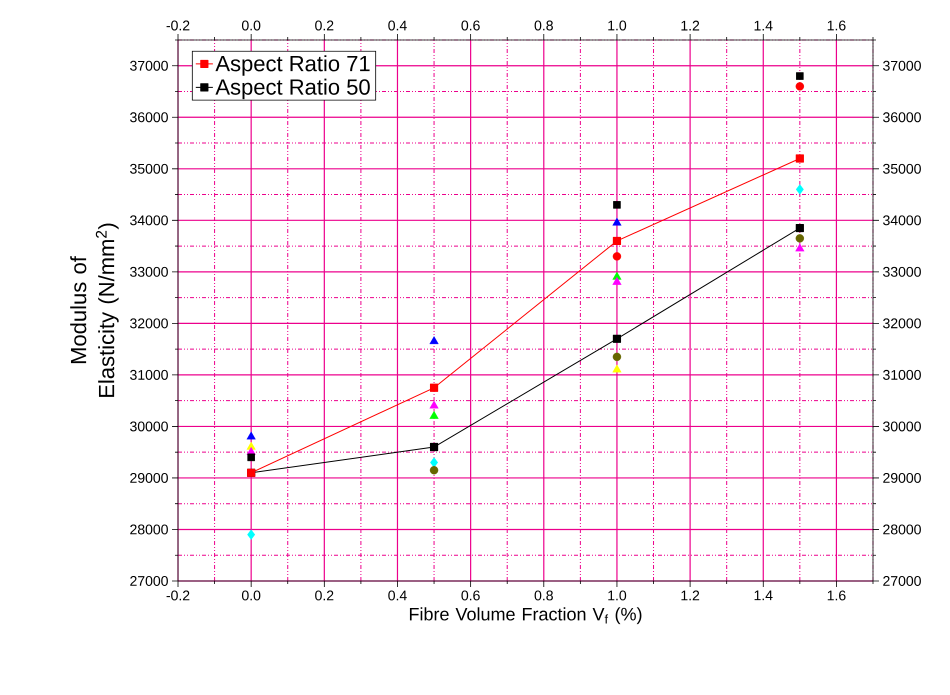 The height and width of the screenshot is (695, 950). I want to click on x2-tick-label: 1.2, so click(690, 25).